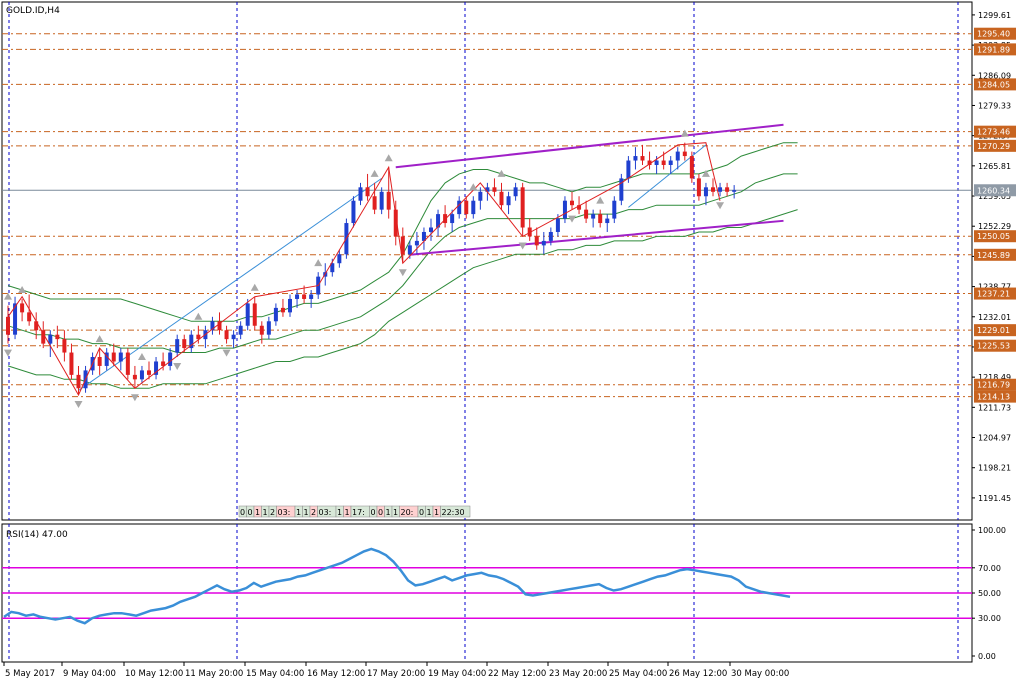 Image resolution: width=1024 pixels, height=687 pixels. What do you see at coordinates (993, 255) in the screenshot?
I see `level-label: 1245.89` at bounding box center [993, 255].